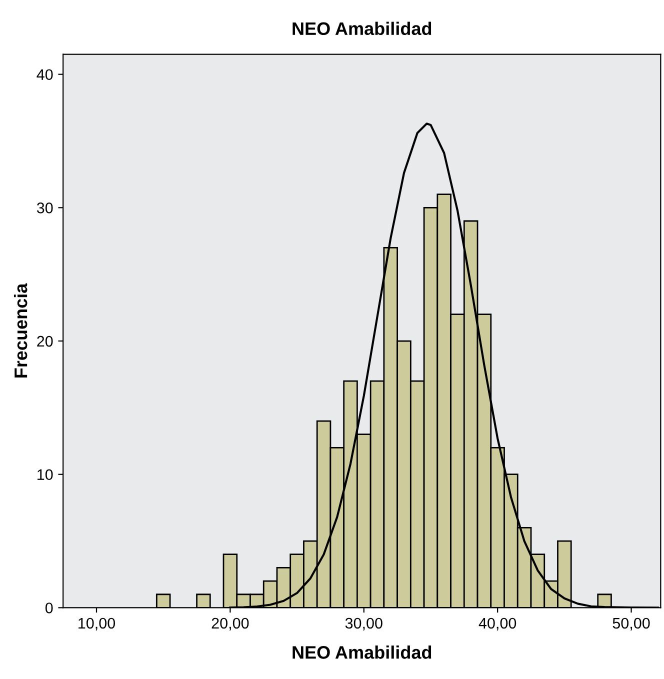 Image resolution: width=664 pixels, height=679 pixels. I want to click on y-tick-label: 10, so click(45, 474).